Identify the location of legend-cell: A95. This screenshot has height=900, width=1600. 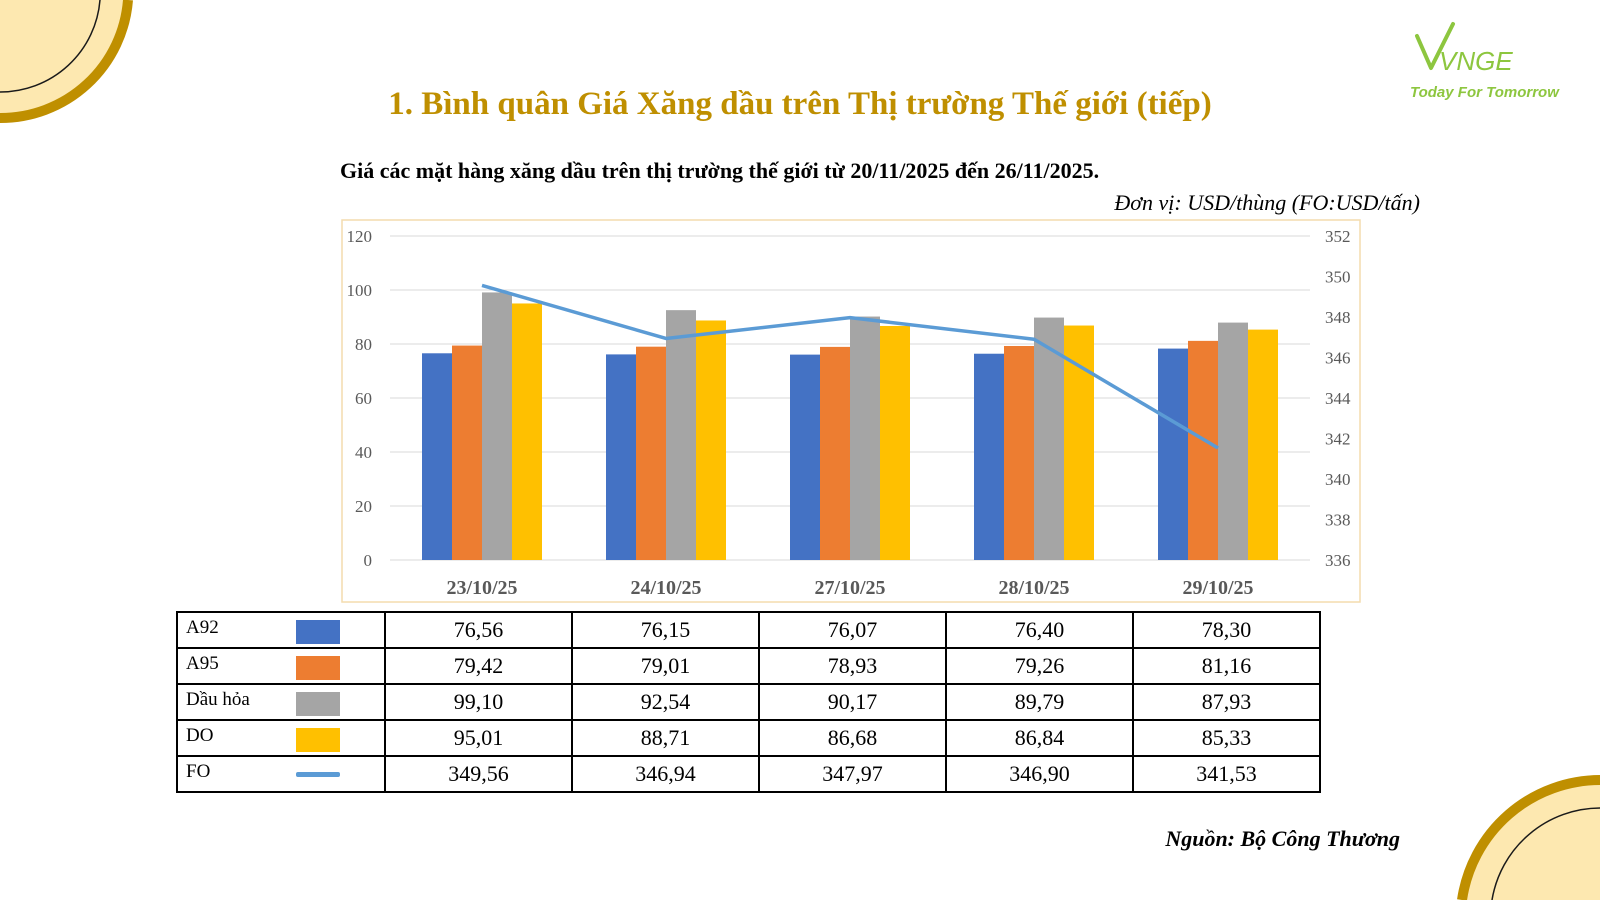
(281, 666).